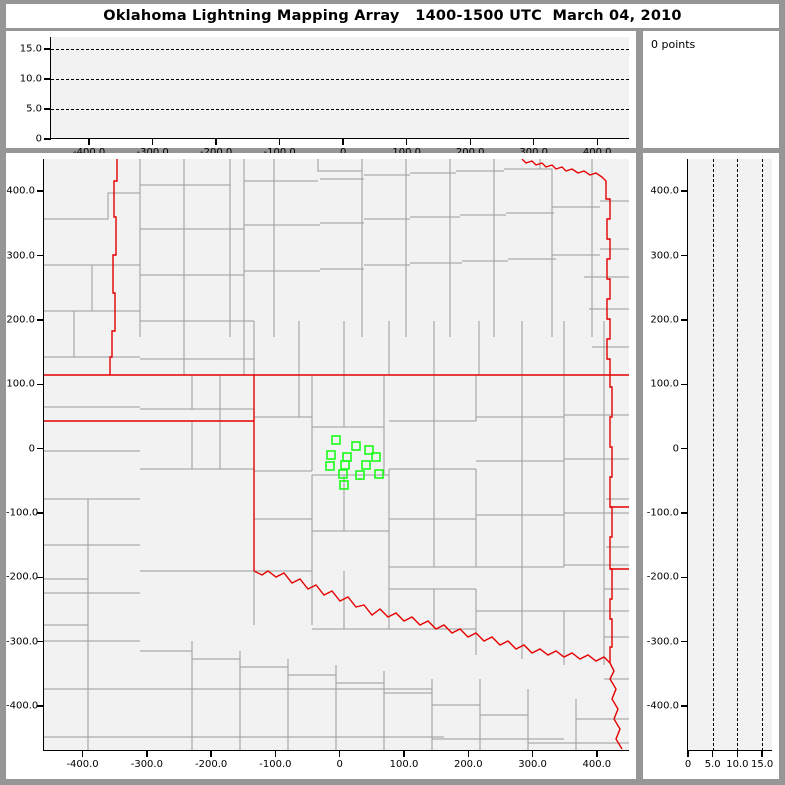  Describe the element at coordinates (730, 455) in the screenshot. I see `altitude-vs-y-plot-area` at that location.